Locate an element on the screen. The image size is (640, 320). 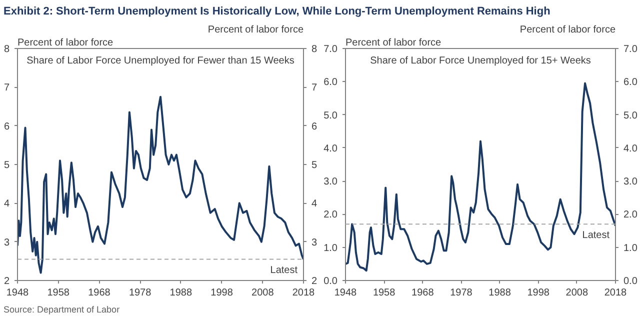
y2-tick-label: 8 is located at coordinates (315, 49).